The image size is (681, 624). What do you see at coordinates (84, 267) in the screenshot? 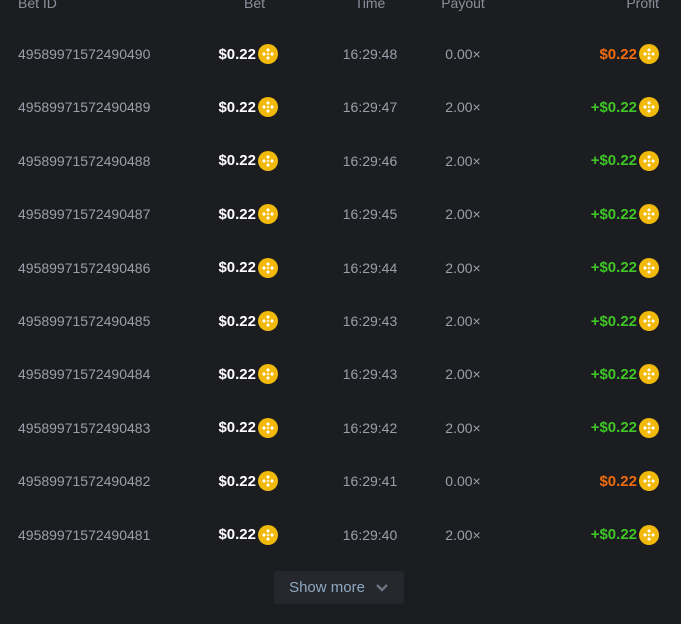
I see `bet-id: 49589971572490486` at bounding box center [84, 267].